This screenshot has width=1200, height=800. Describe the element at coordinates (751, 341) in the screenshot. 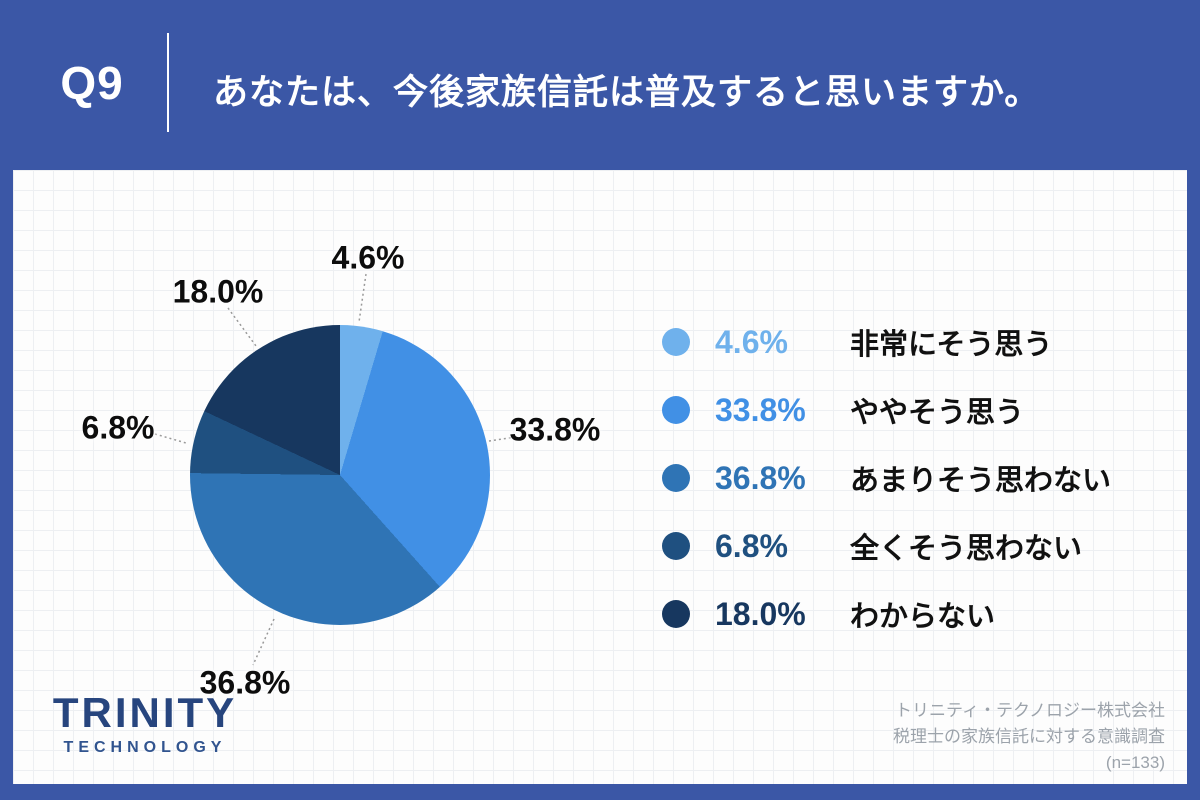

I see `legend-percent: 4.6%` at that location.